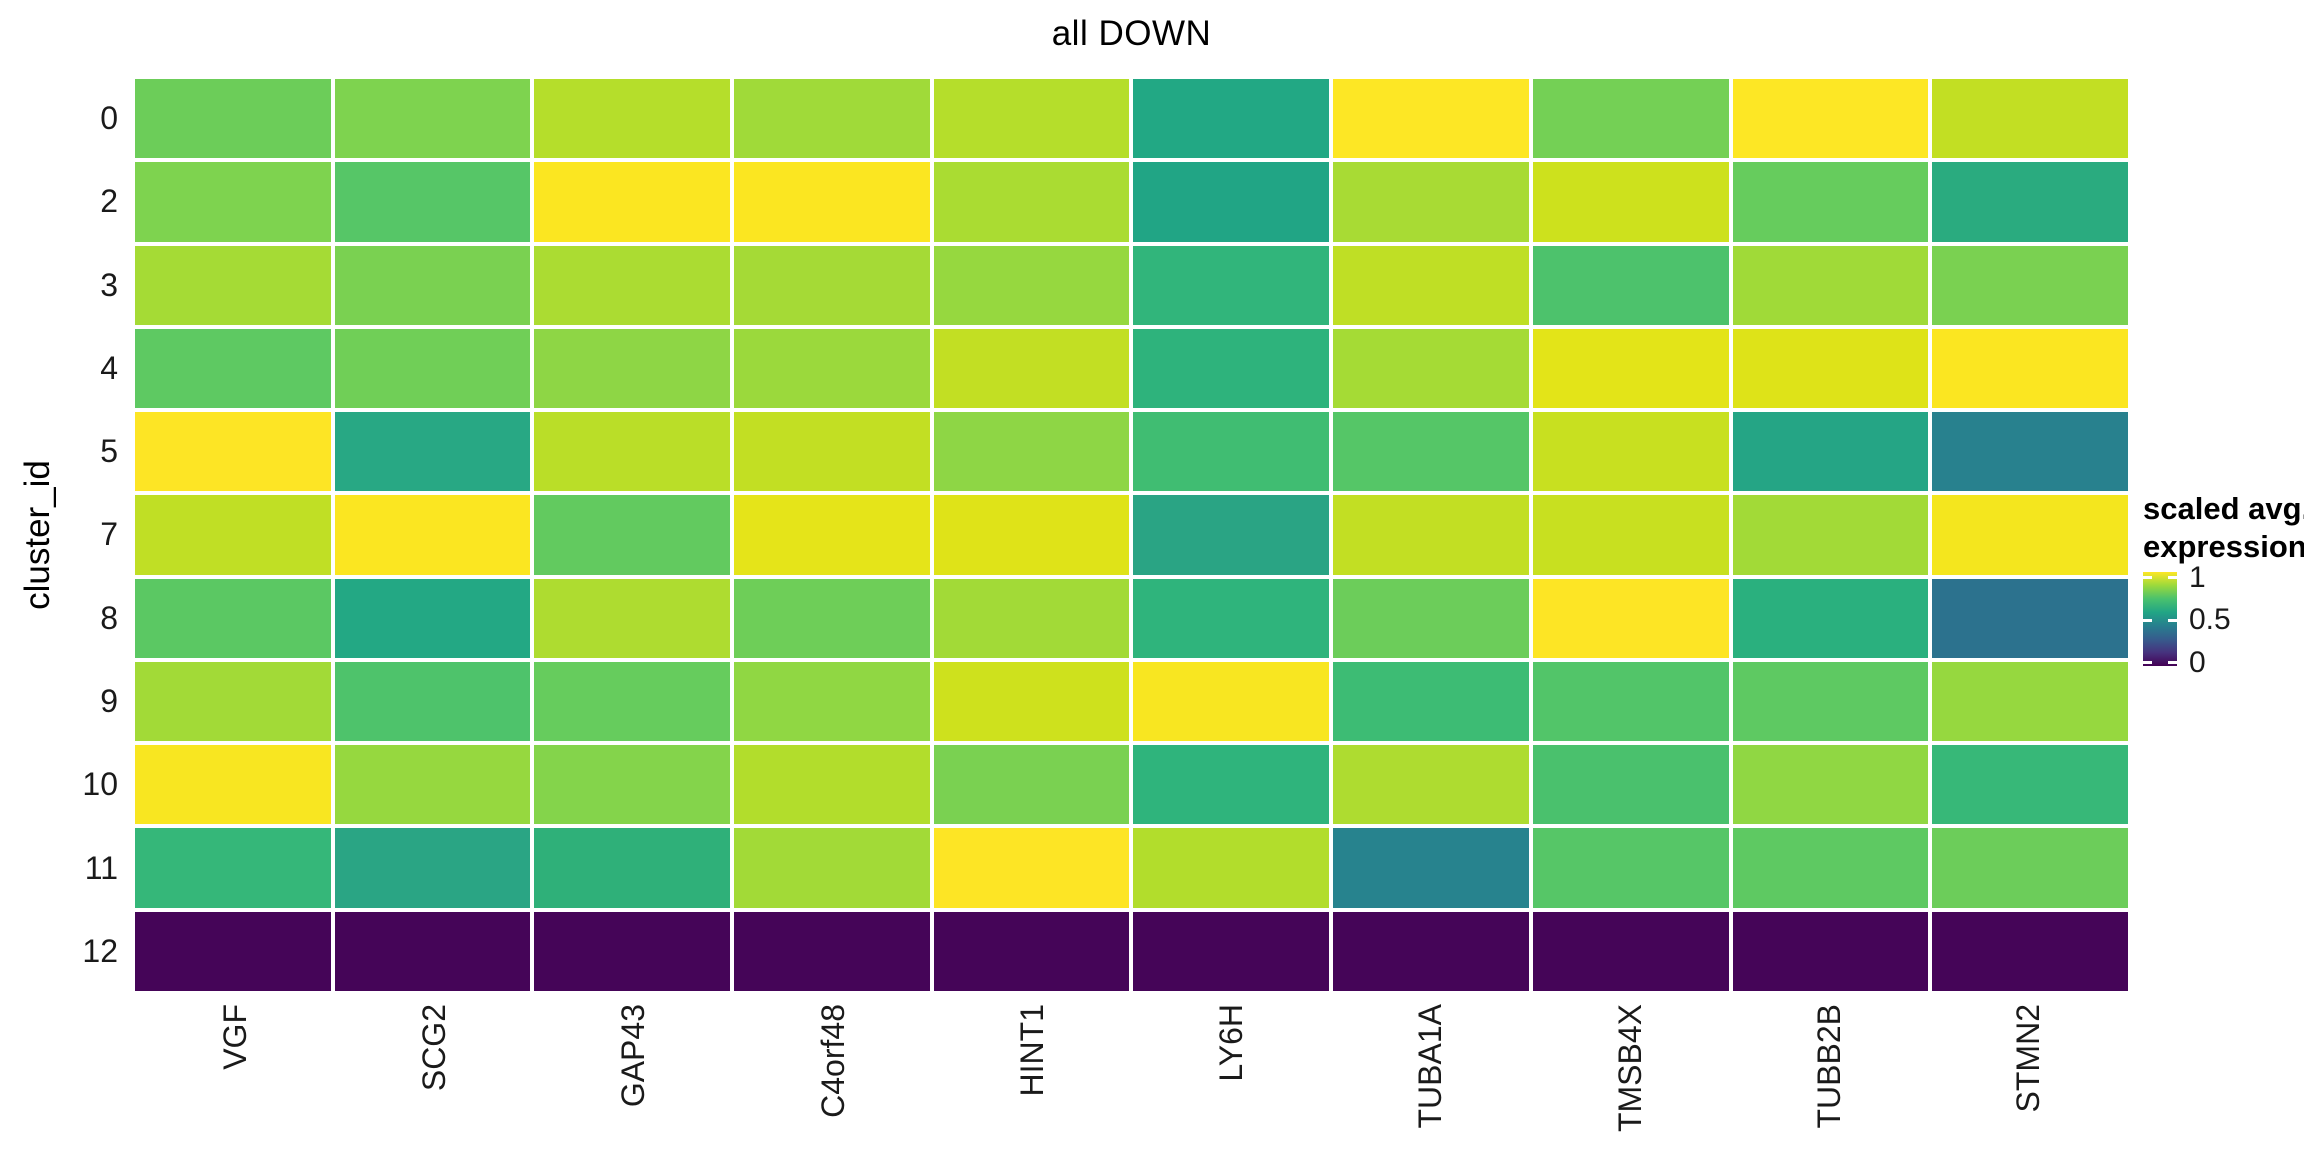 Image resolution: width=2304 pixels, height=1152 pixels. Describe the element at coordinates (433, 1078) in the screenshot. I see `x-tick-label-slot: SCG2` at that location.